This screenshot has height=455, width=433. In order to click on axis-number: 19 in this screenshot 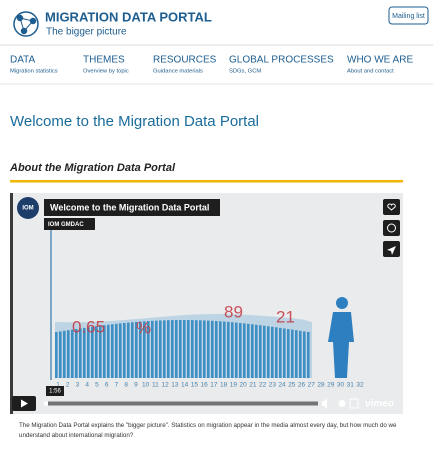, I will do `click(234, 385)`.